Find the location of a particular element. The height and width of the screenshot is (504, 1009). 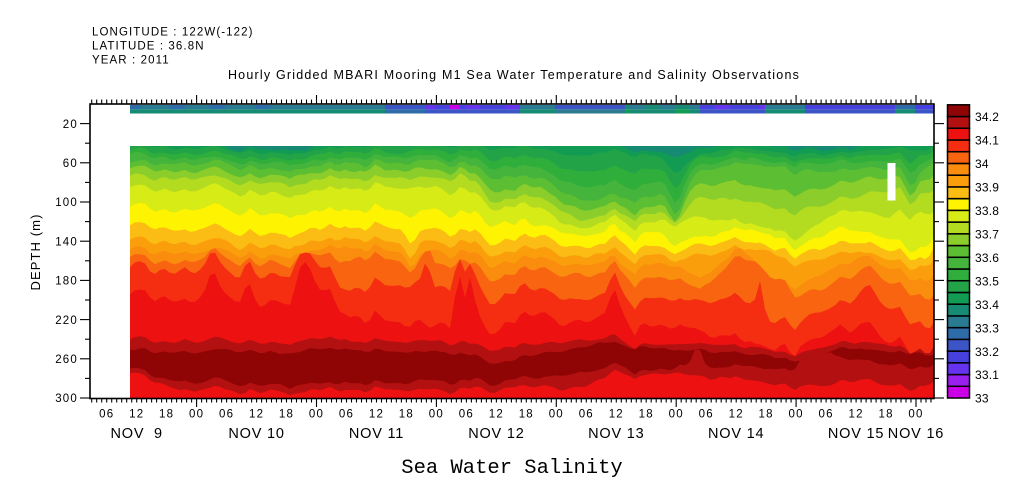

svg-text: 34.2 is located at coordinates (987, 117).